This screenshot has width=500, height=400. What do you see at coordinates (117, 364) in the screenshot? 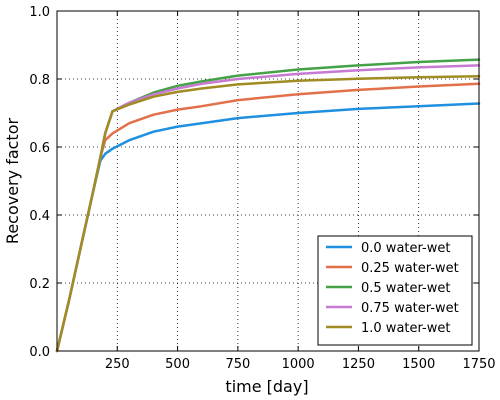
I see `x-tick-label: 250` at bounding box center [117, 364].